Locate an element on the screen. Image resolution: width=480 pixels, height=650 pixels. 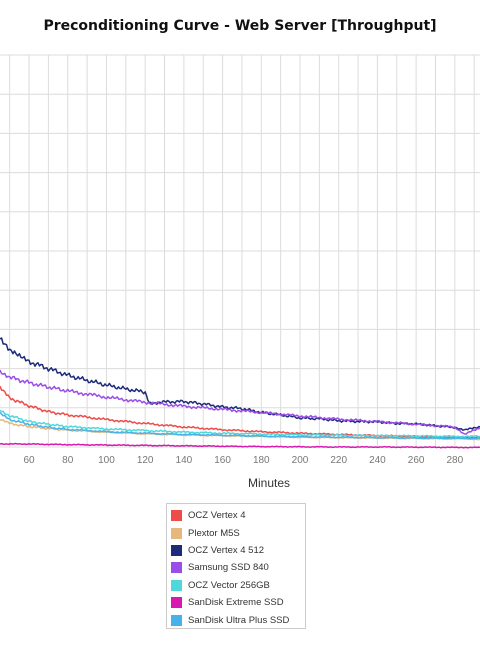
legend-item-sandisk-extreme-ssd: SanDisk Extreme SSD is located at coordinates (236, 602).